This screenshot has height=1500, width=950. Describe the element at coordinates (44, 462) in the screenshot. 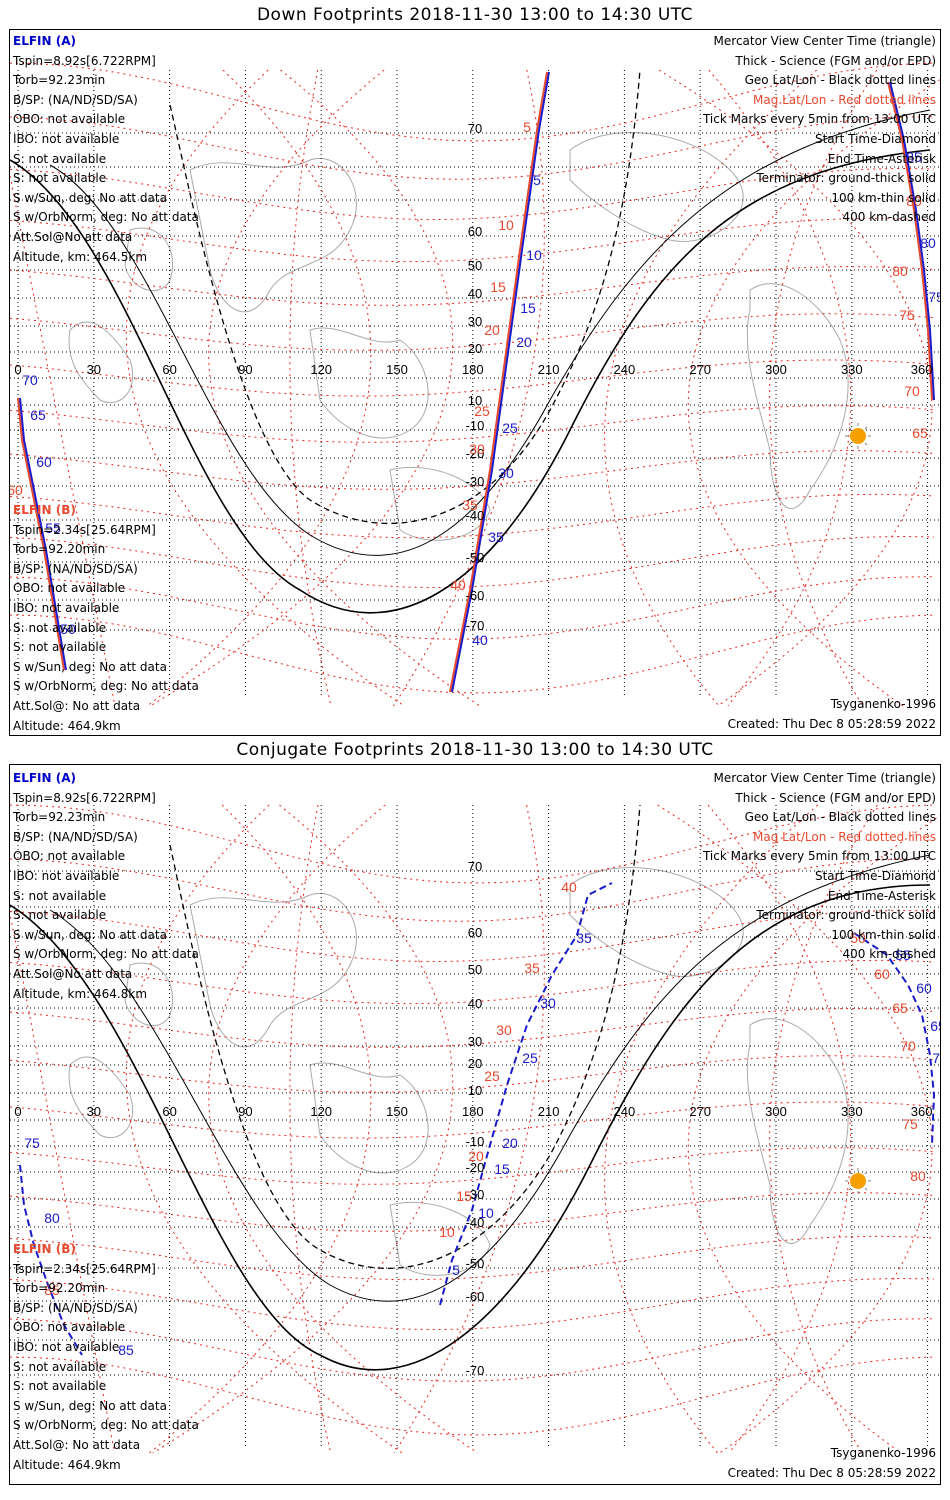

I see `elfin-a-time-label: 60` at that location.